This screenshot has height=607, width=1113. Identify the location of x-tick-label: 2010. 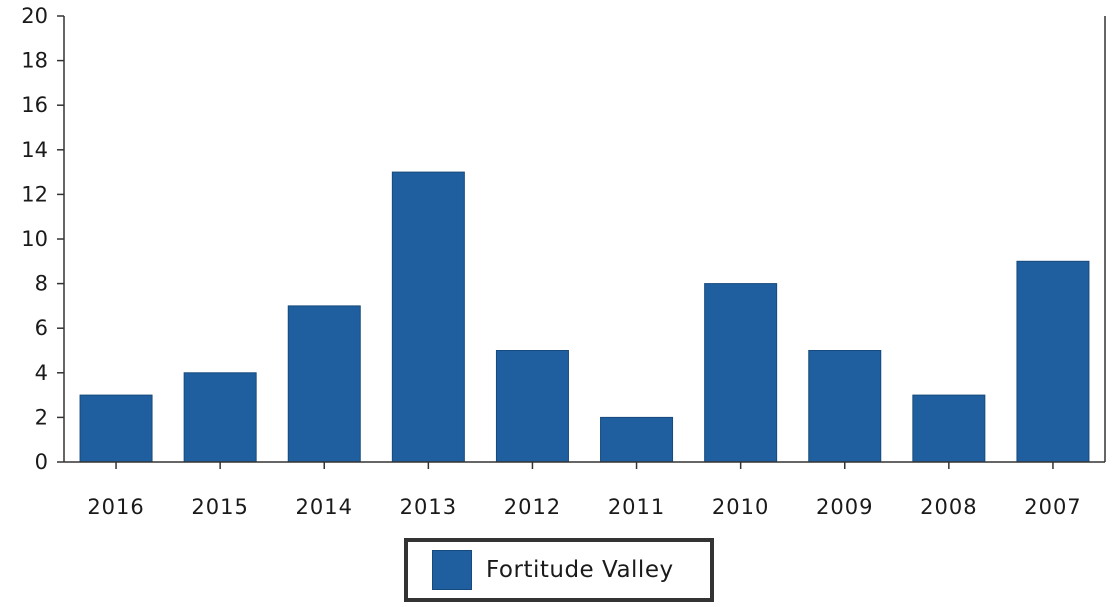
(740, 507).